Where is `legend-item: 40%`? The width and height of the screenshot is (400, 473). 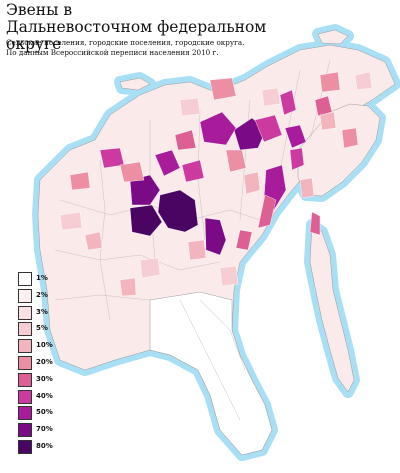 legend-item: 40% is located at coordinates (48, 396).